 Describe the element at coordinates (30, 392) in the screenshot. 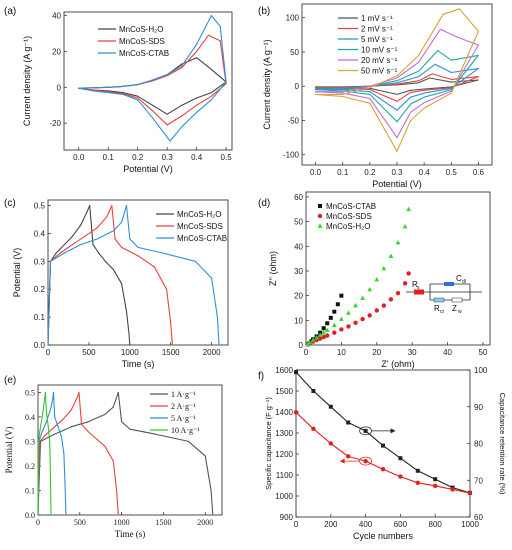

I see `y-tick-label: 0.5` at that location.